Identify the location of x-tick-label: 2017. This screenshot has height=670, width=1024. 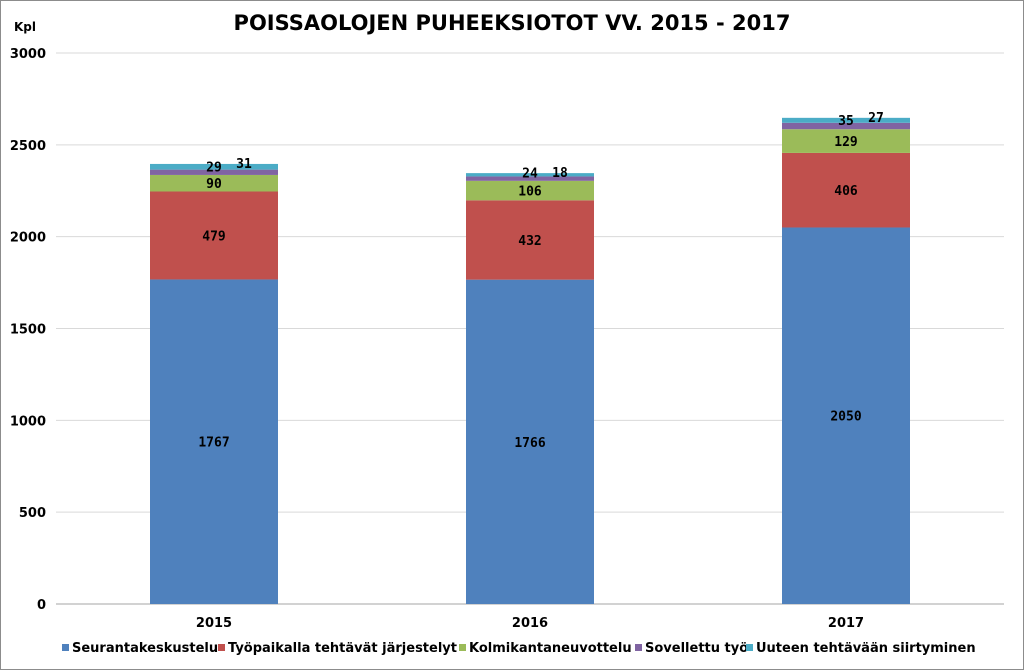
(846, 623).